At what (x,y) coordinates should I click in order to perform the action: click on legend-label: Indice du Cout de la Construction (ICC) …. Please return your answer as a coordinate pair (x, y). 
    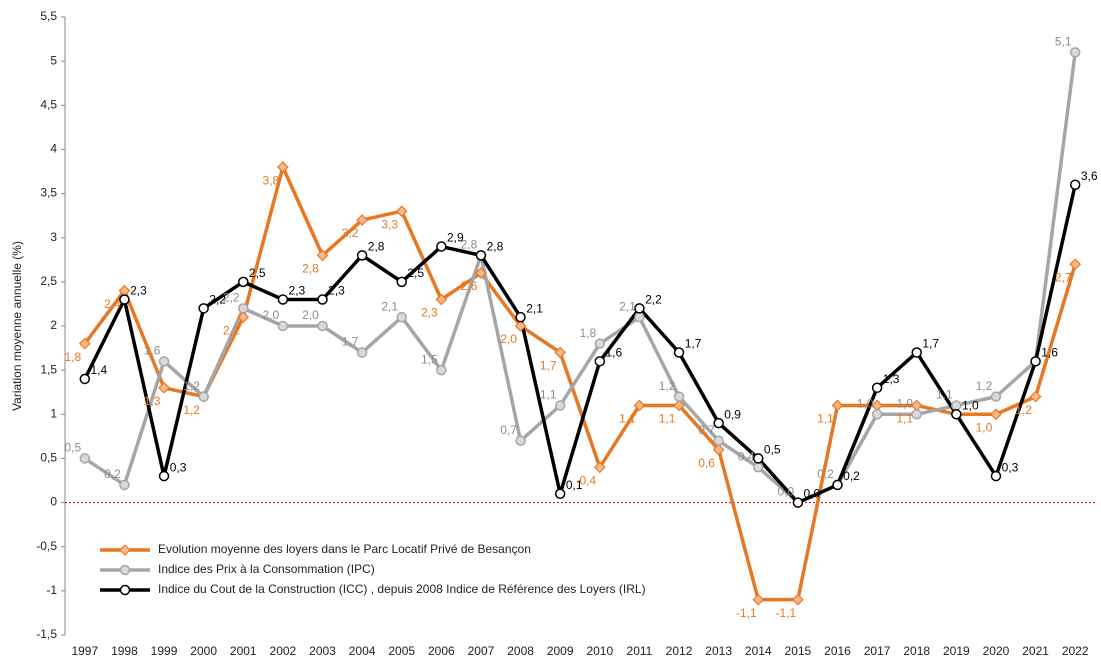
    Looking at the image, I should click on (402, 589).